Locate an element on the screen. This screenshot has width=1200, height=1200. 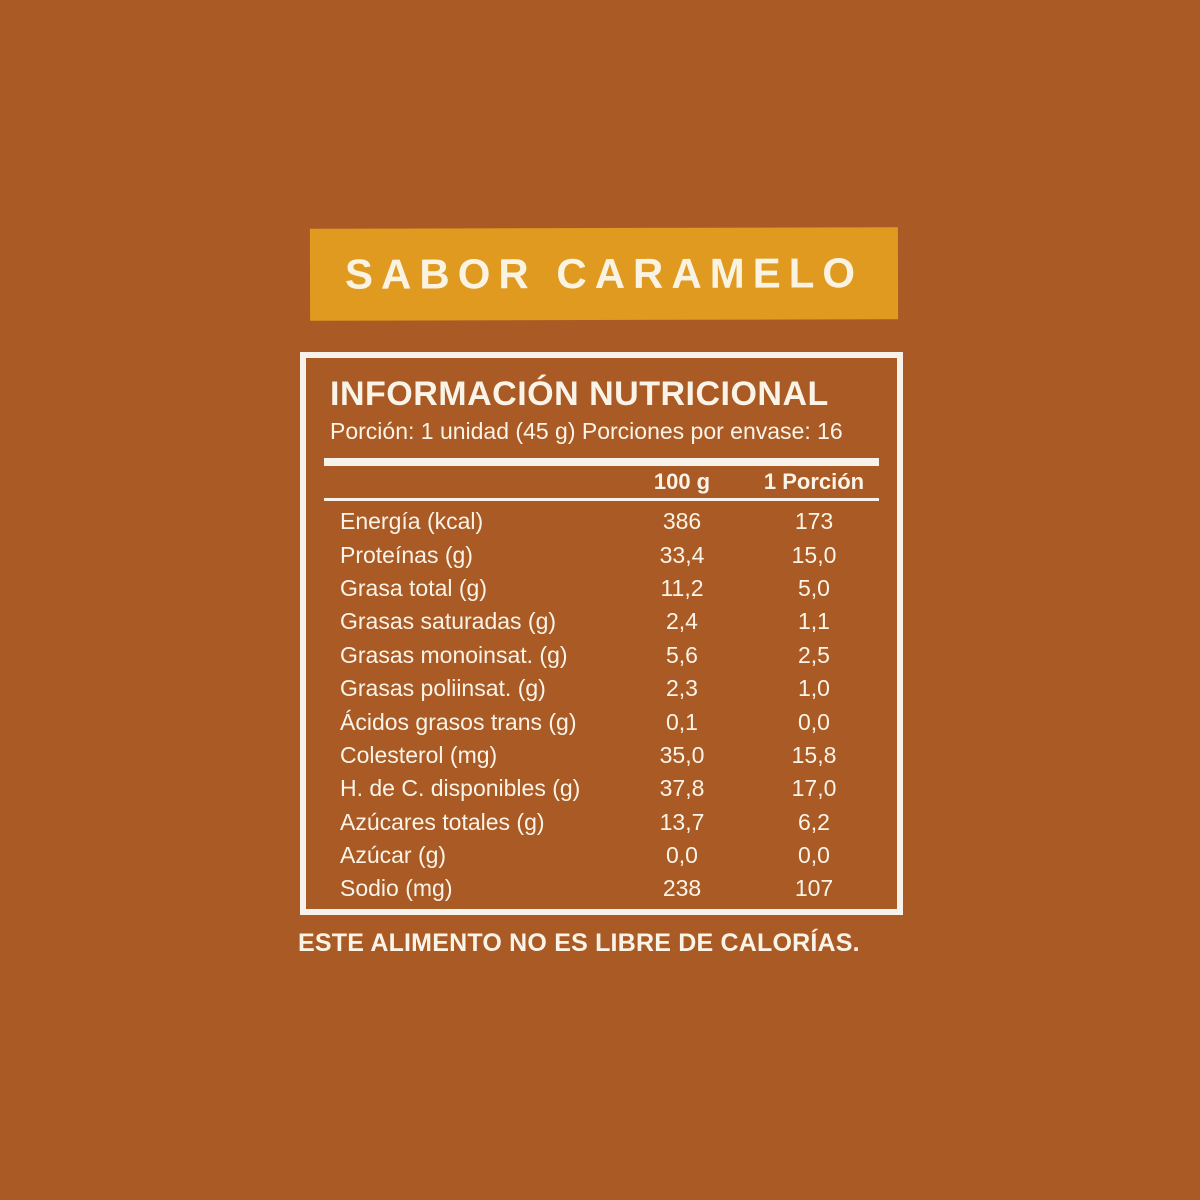
table-row: H. de C. disponibles (g) 37,8 17,0 is located at coordinates (601, 788).